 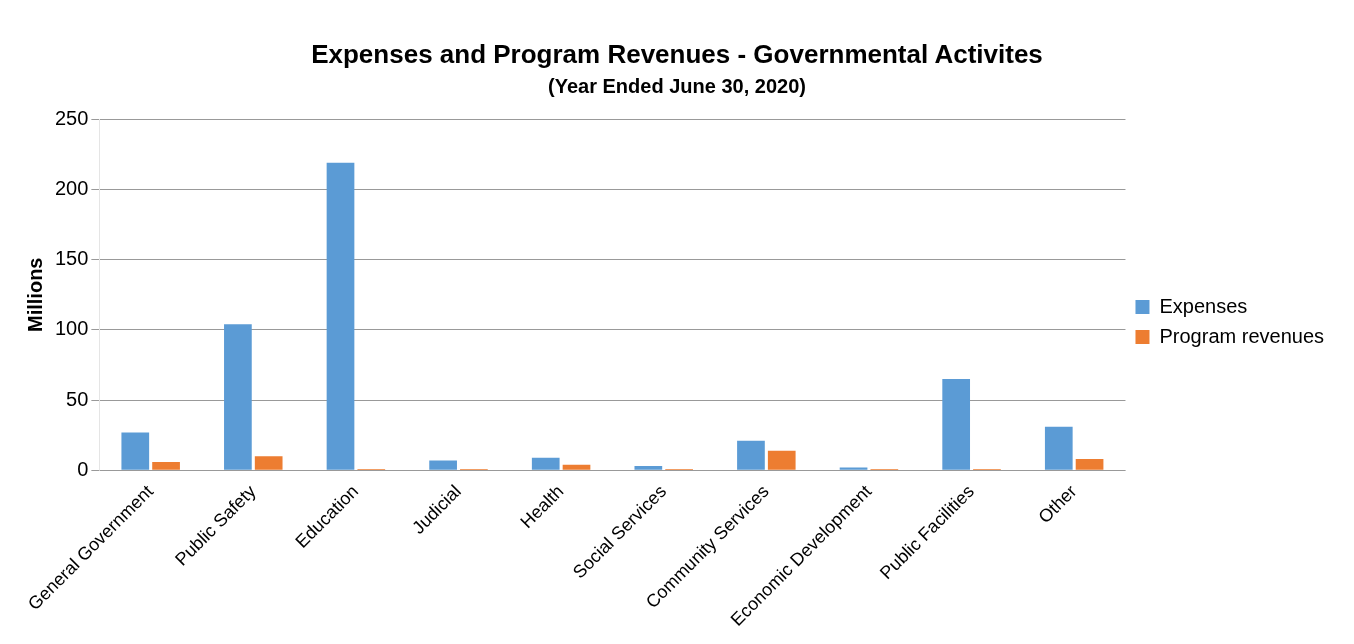 I want to click on y-tick-label: 0, so click(x=83, y=468).